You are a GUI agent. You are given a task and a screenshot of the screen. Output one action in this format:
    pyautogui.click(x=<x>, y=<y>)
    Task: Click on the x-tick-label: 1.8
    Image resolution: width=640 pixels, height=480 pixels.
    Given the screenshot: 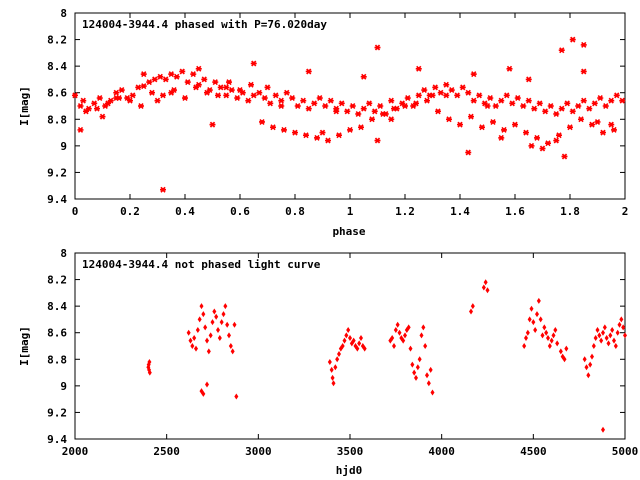 What is the action you would take?
    pyautogui.click(x=570, y=211)
    